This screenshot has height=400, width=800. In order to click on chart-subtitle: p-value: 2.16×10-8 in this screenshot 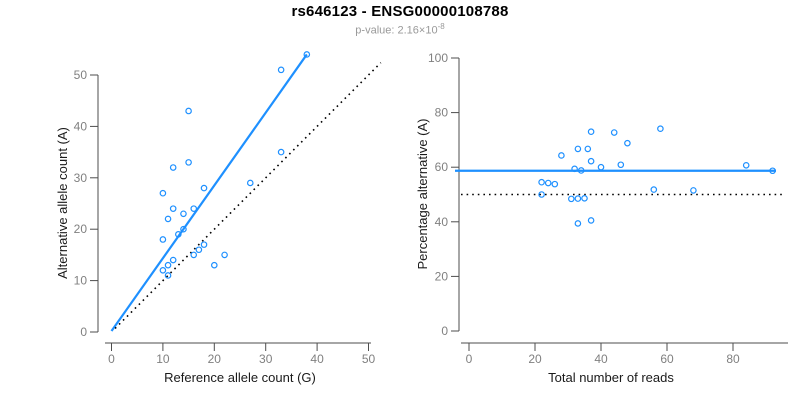, I will do `click(400, 29)`.